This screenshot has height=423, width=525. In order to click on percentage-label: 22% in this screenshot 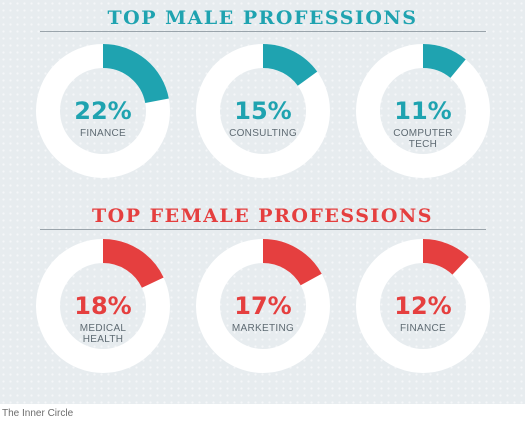, I will do `click(102, 111)`.